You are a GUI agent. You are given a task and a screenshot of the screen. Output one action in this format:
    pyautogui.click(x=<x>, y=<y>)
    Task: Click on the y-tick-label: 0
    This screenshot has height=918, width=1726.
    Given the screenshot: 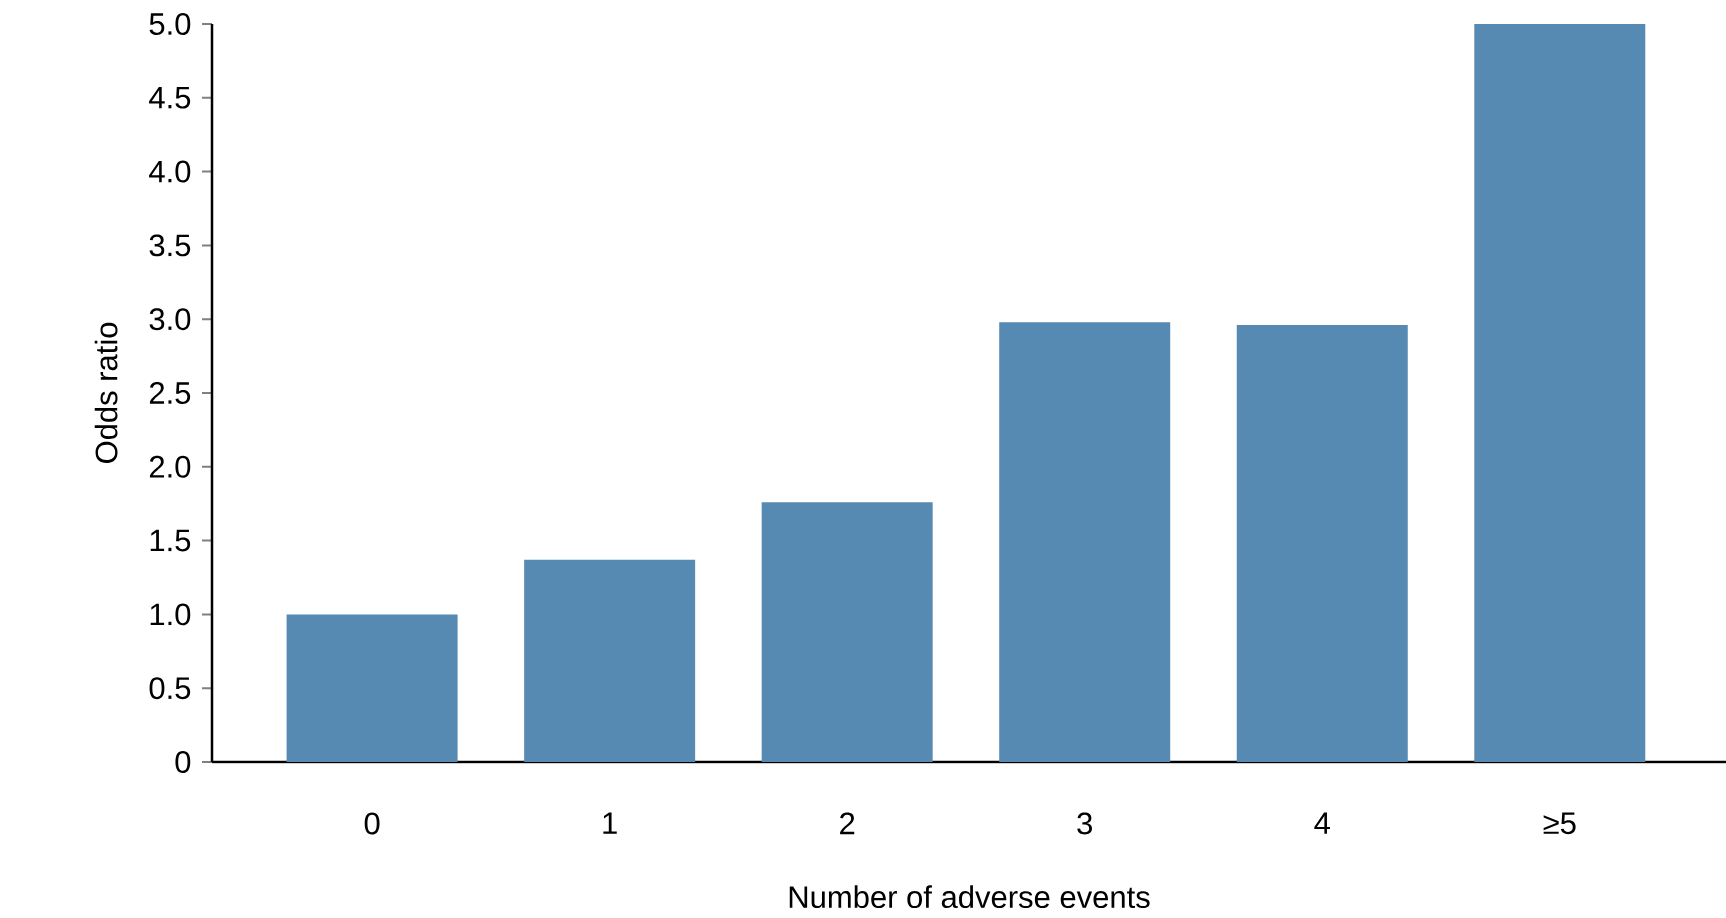 What is the action you would take?
    pyautogui.click(x=183, y=762)
    